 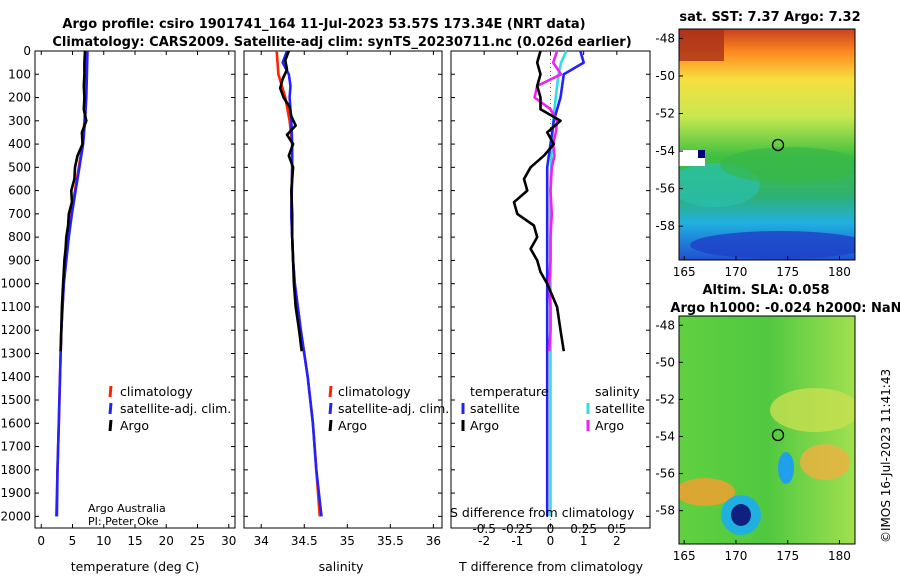 What do you see at coordinates (701, 45) in the screenshot?
I see `sst-warm-corner` at bounding box center [701, 45].